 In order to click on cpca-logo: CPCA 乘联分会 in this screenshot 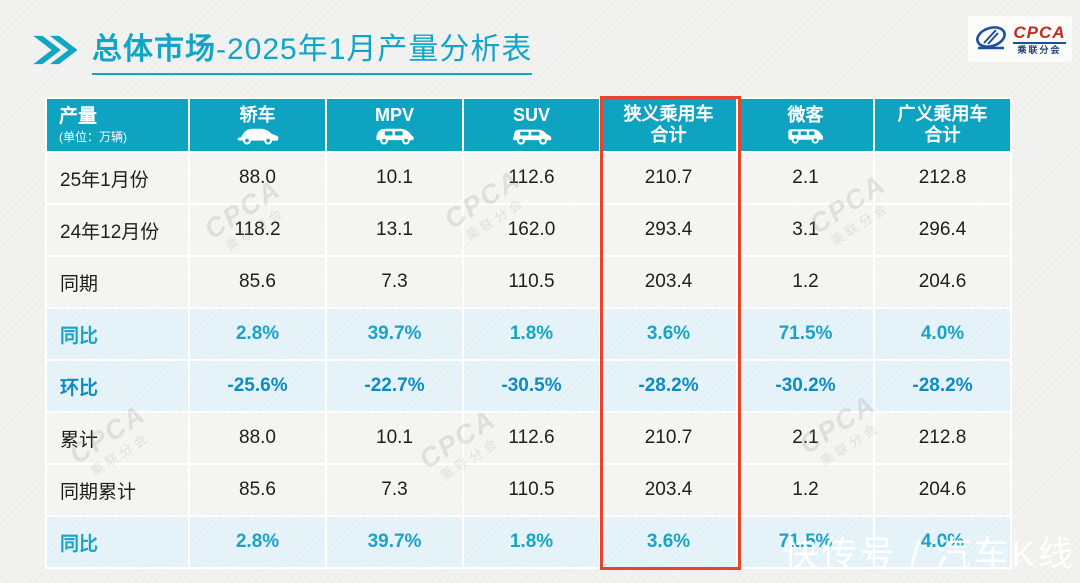, I will do `click(1020, 39)`.